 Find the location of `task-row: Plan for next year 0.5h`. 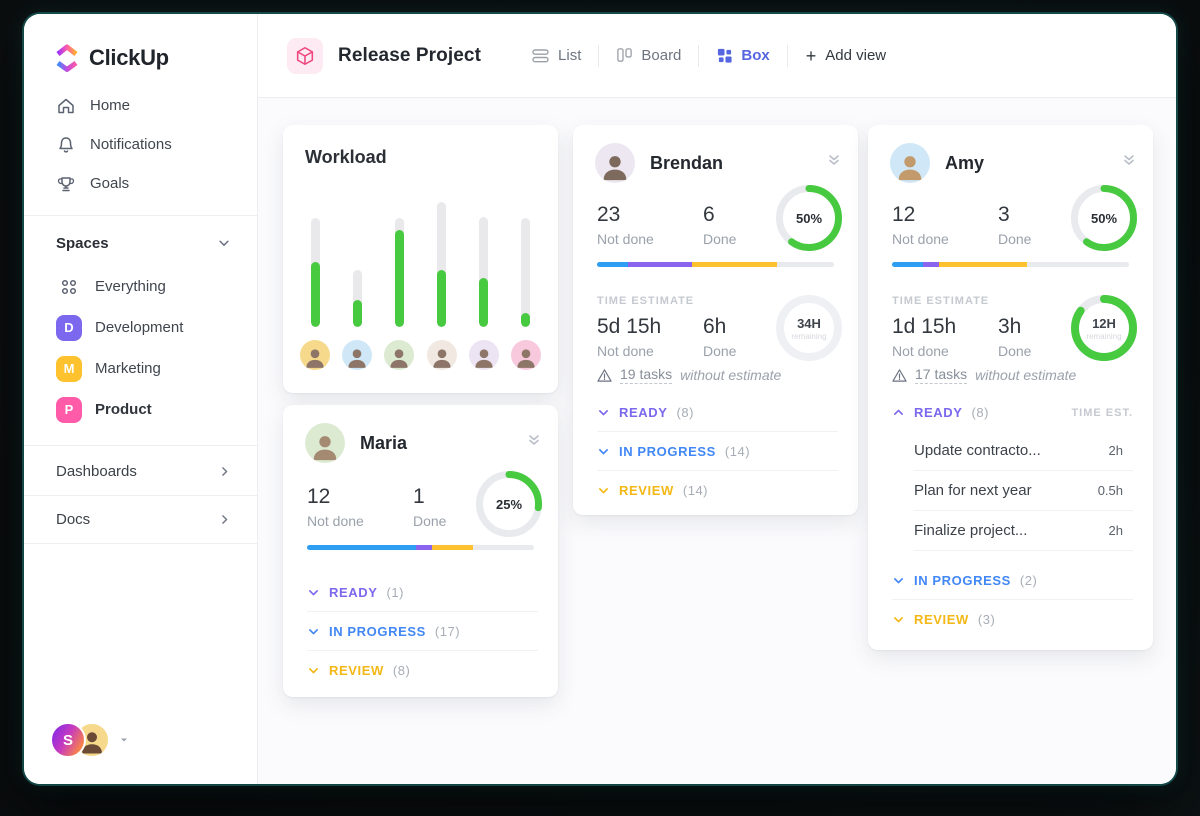

task-row: Plan for next year 0.5h is located at coordinates (1023, 491).